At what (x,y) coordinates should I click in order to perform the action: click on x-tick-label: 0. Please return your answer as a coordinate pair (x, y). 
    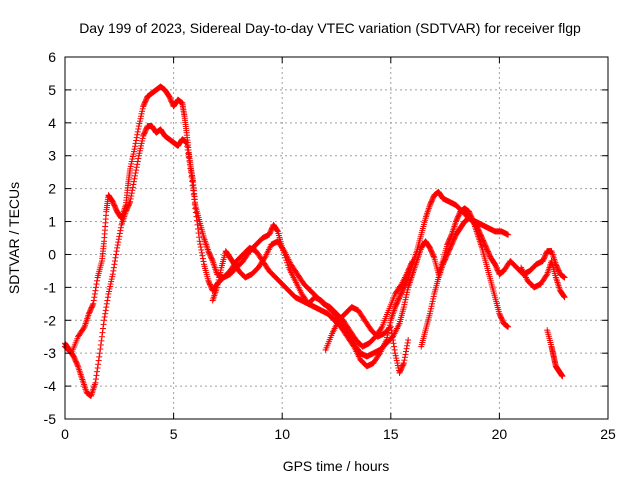
    Looking at the image, I should click on (65, 434).